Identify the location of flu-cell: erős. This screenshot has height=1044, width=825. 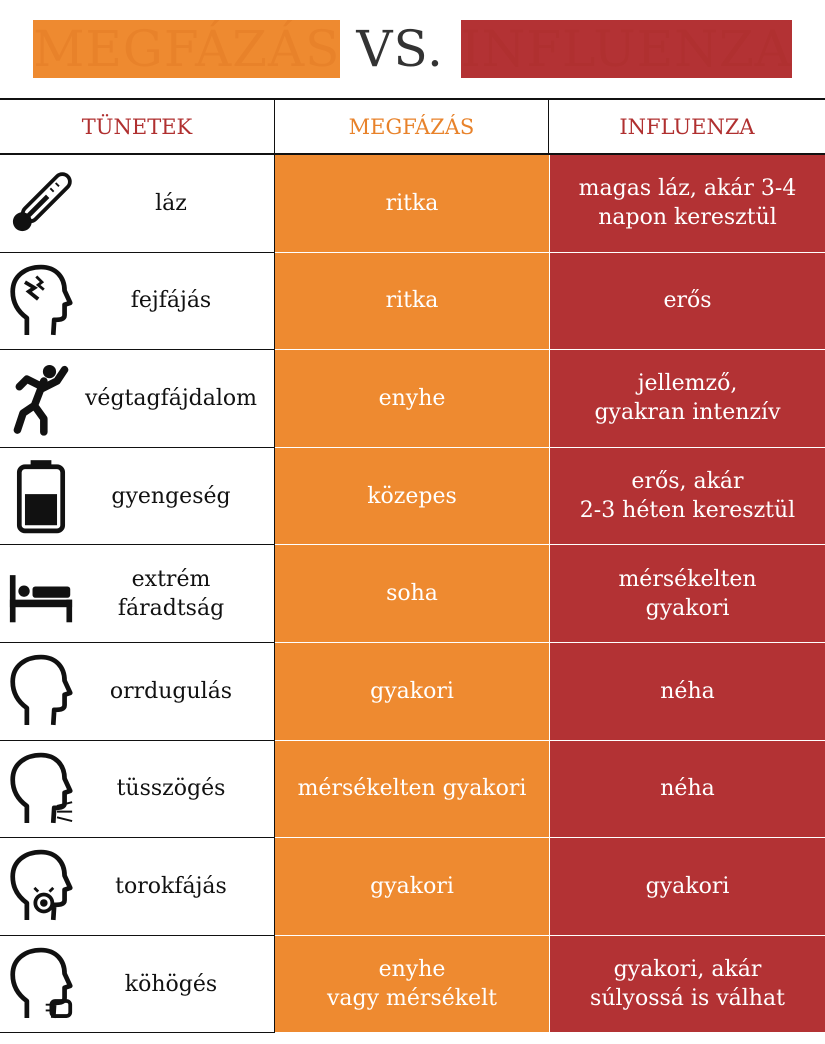
(687, 301).